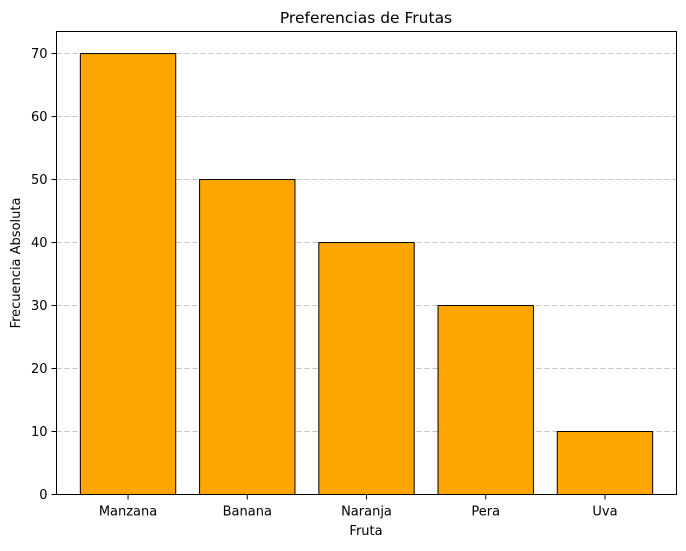 Image resolution: width=686 pixels, height=551 pixels. What do you see at coordinates (128, 512) in the screenshot?
I see `x-tick-label: Manzana` at bounding box center [128, 512].